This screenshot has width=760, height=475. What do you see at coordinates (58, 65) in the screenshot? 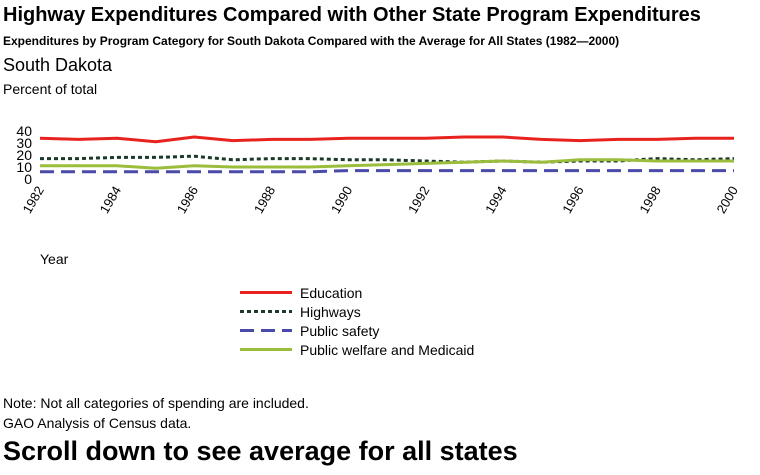
I see `region-label: South Dakota` at bounding box center [58, 65].